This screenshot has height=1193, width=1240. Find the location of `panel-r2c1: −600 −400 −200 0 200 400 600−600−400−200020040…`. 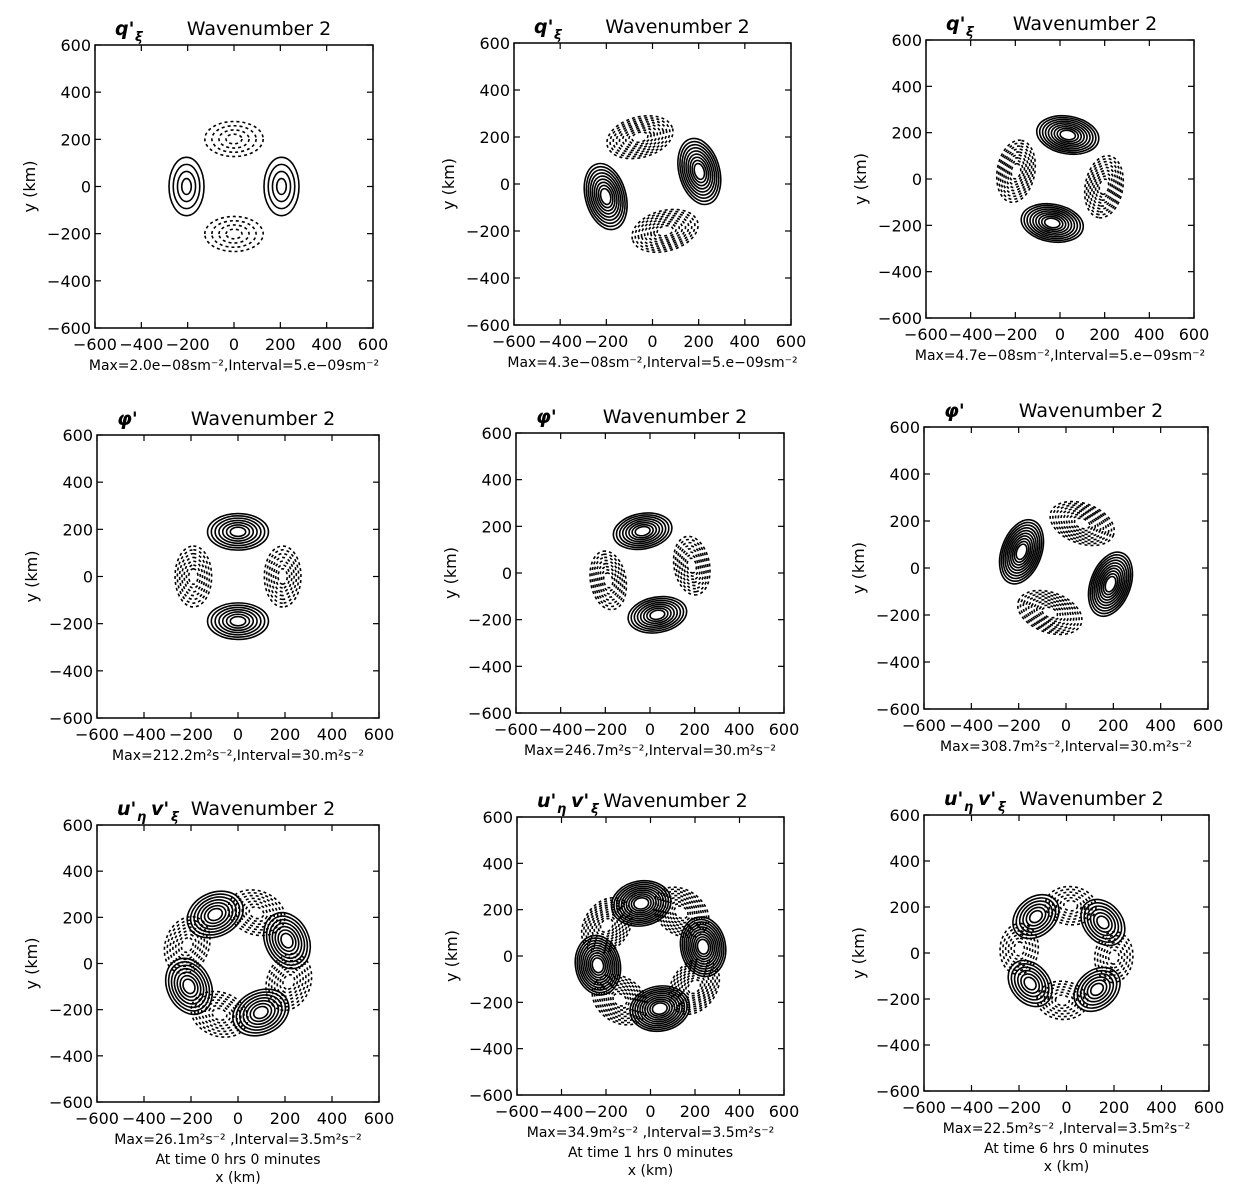

panel-r2c1: −600 −400 −200 0 200 400 600−600−400−200020040… is located at coordinates (208, 586).